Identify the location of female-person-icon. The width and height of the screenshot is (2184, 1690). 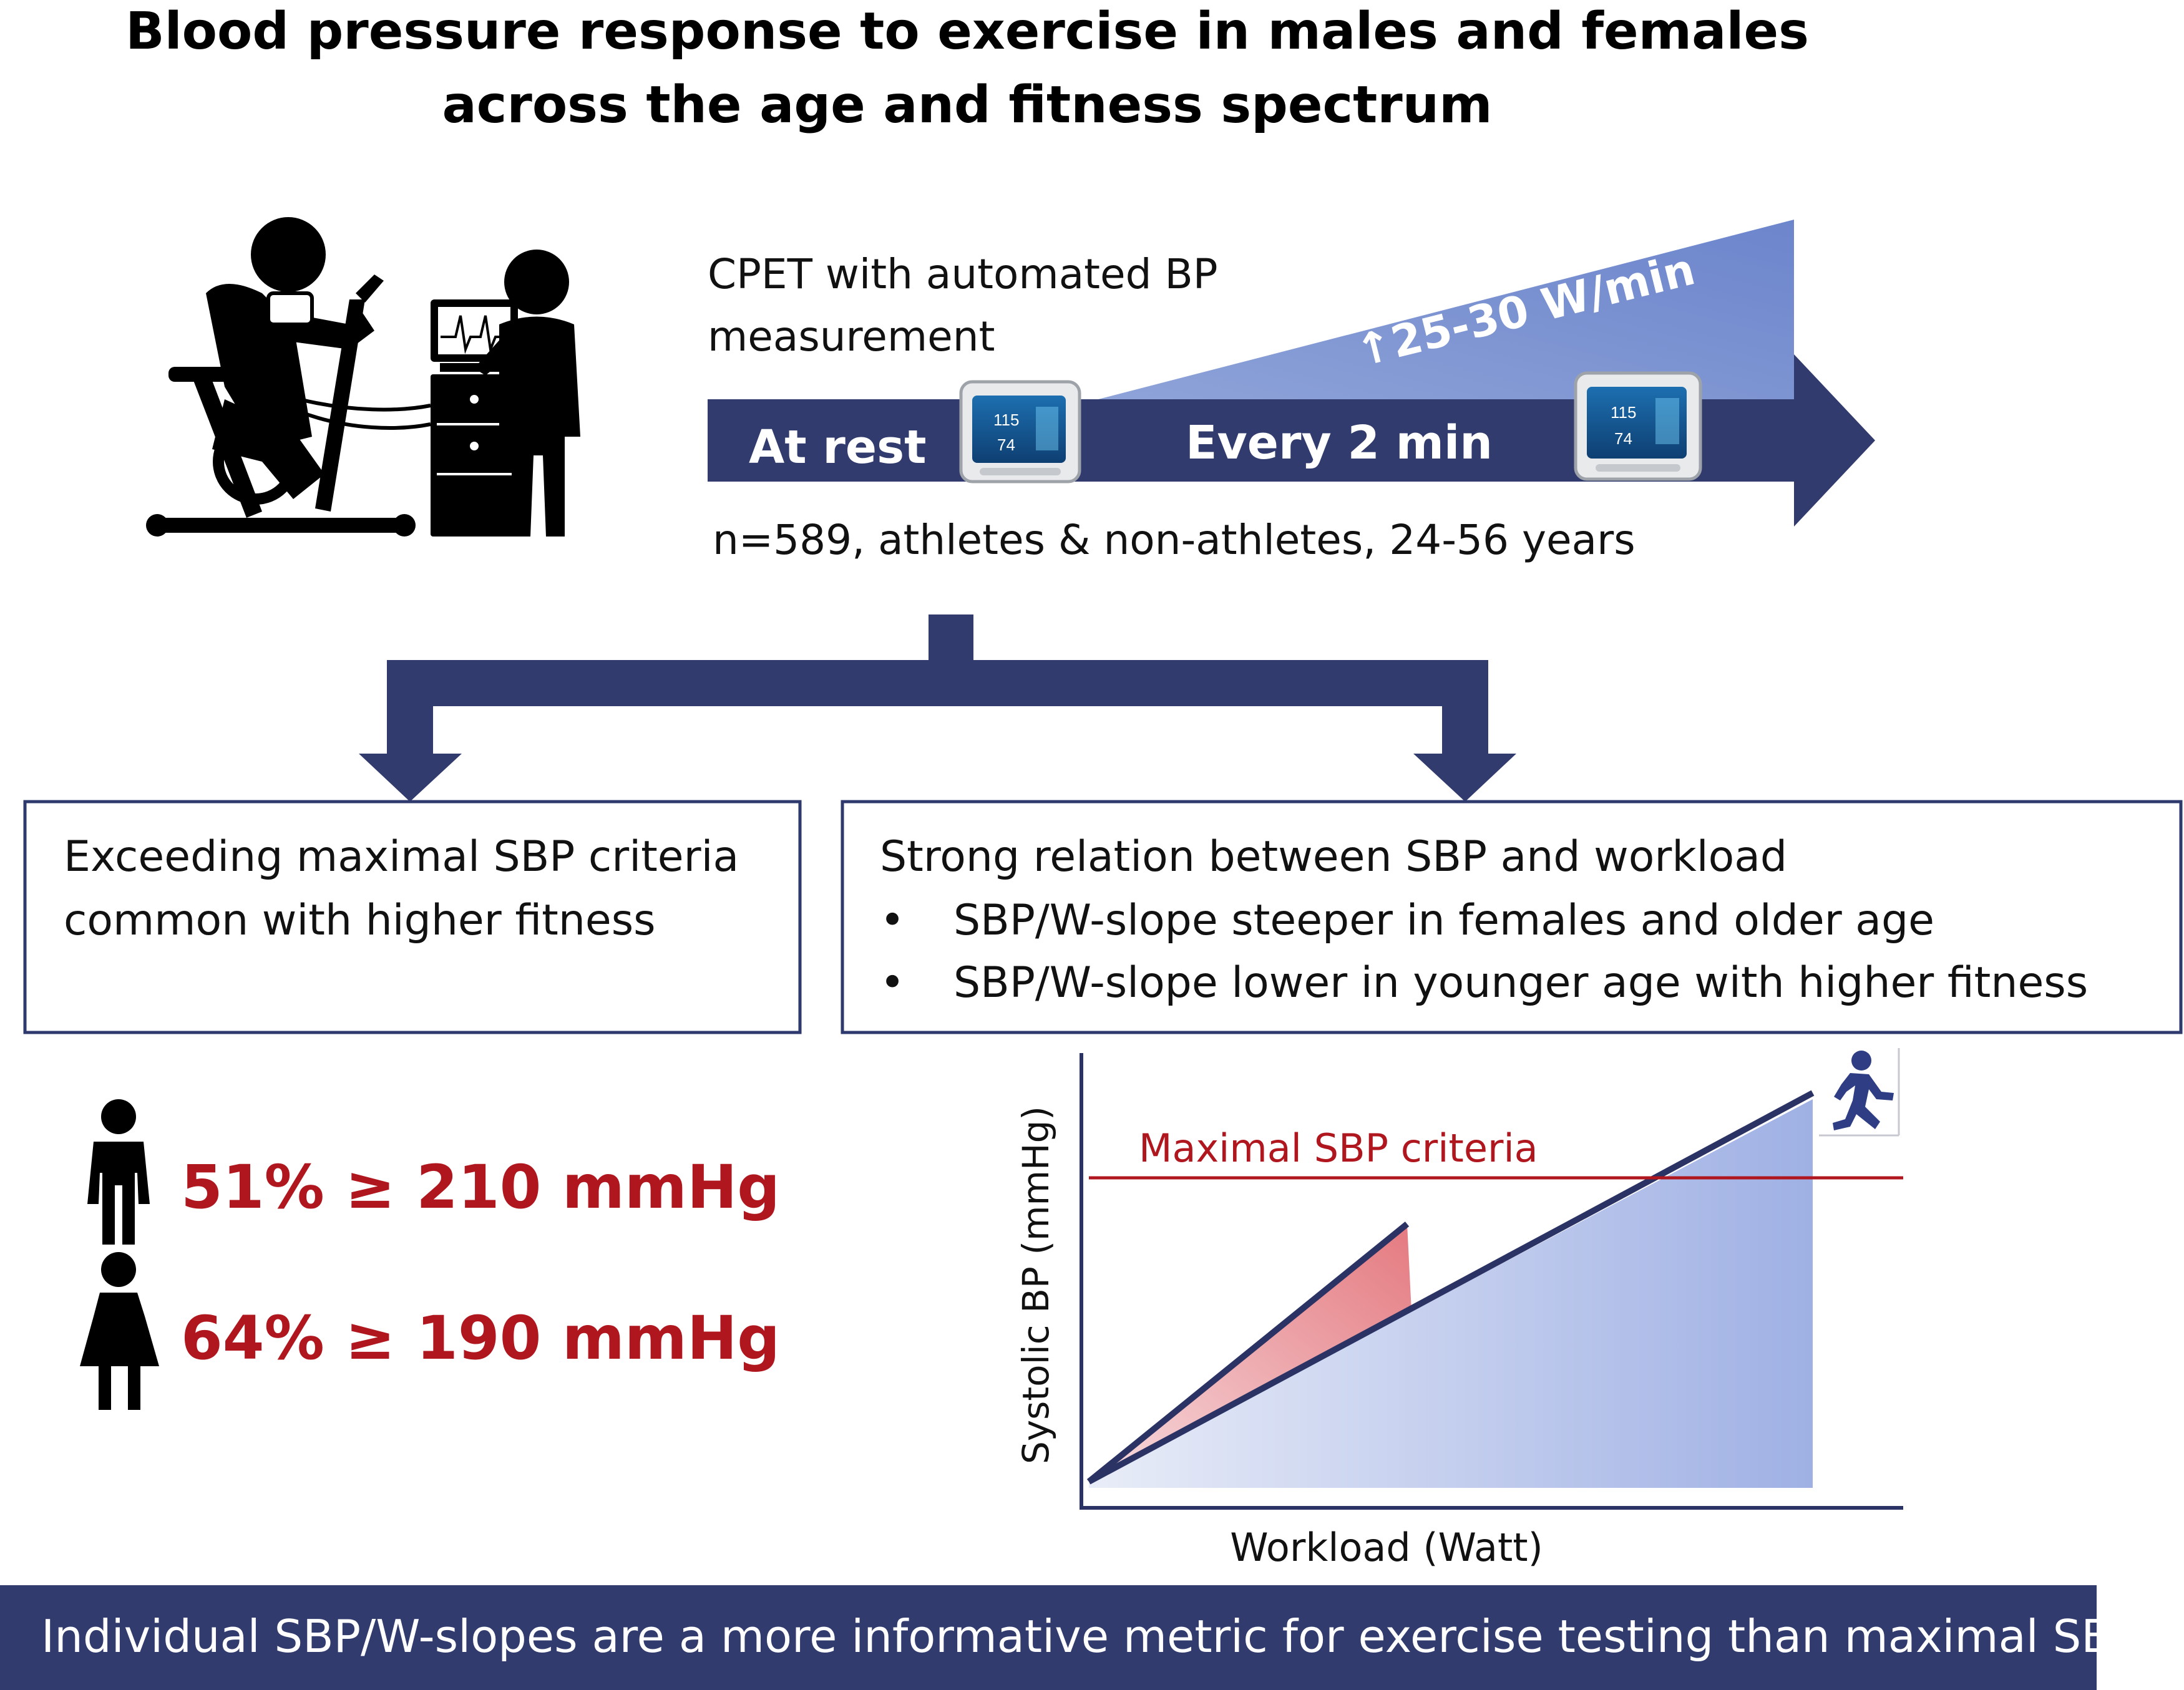
(120, 1331).